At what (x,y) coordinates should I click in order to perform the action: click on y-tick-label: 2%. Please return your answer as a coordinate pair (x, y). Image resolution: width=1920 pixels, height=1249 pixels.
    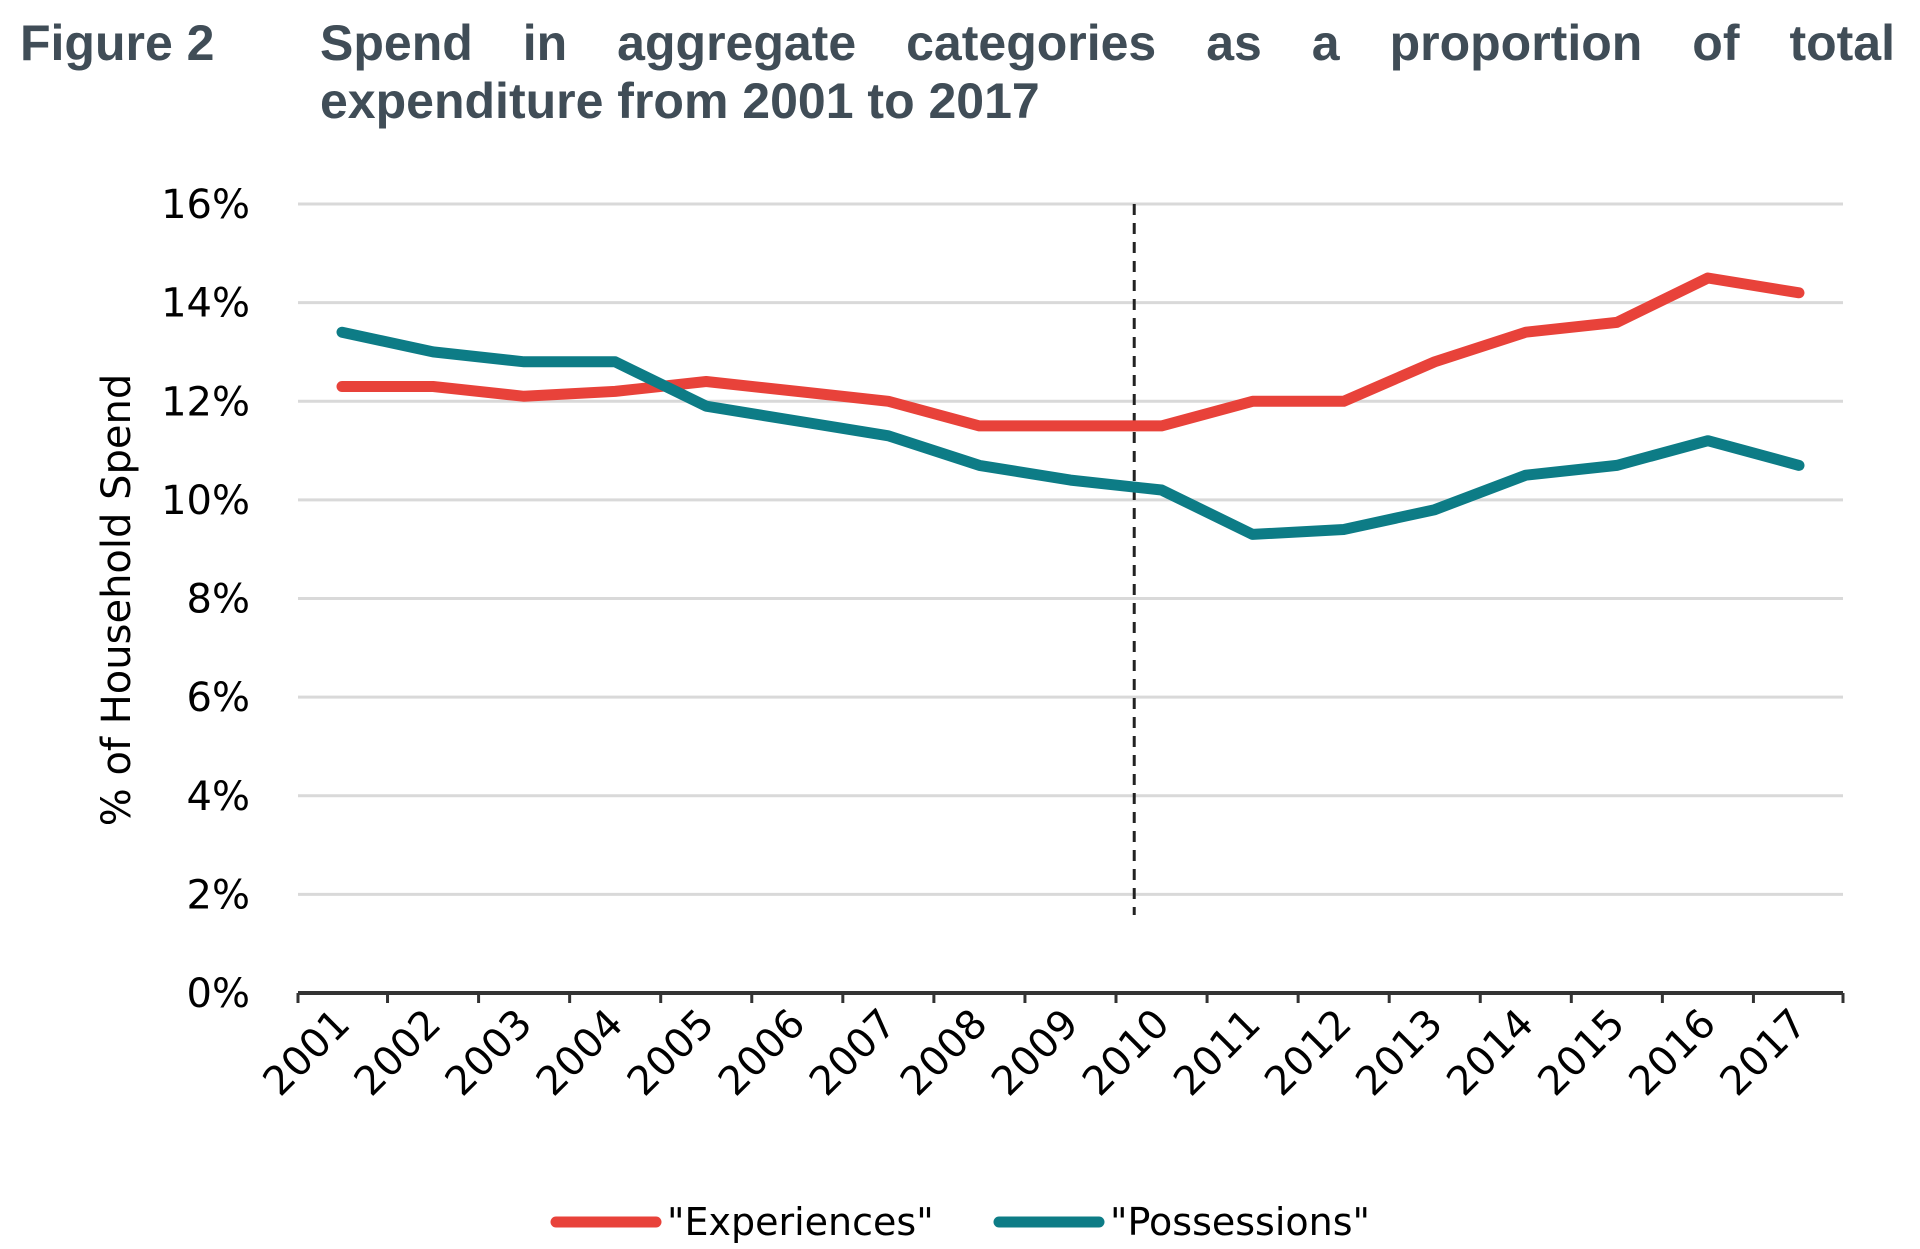
    Looking at the image, I should click on (218, 895).